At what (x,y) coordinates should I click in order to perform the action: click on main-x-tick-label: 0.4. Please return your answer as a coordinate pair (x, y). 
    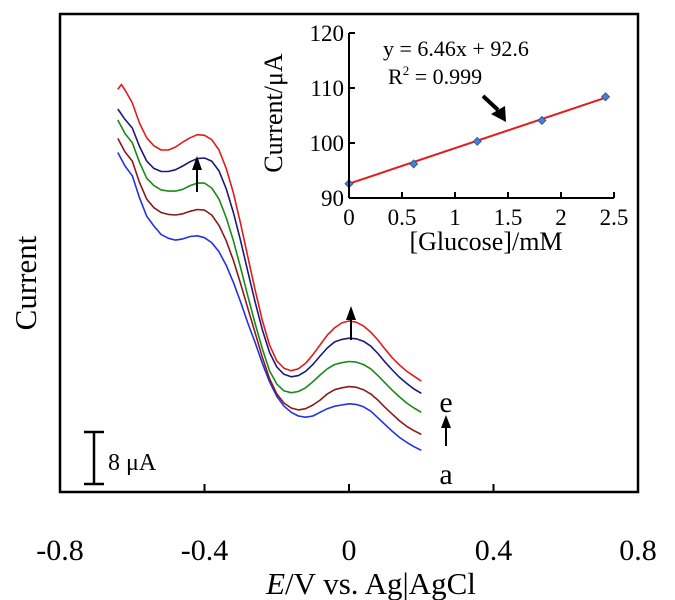
    Looking at the image, I should click on (494, 550).